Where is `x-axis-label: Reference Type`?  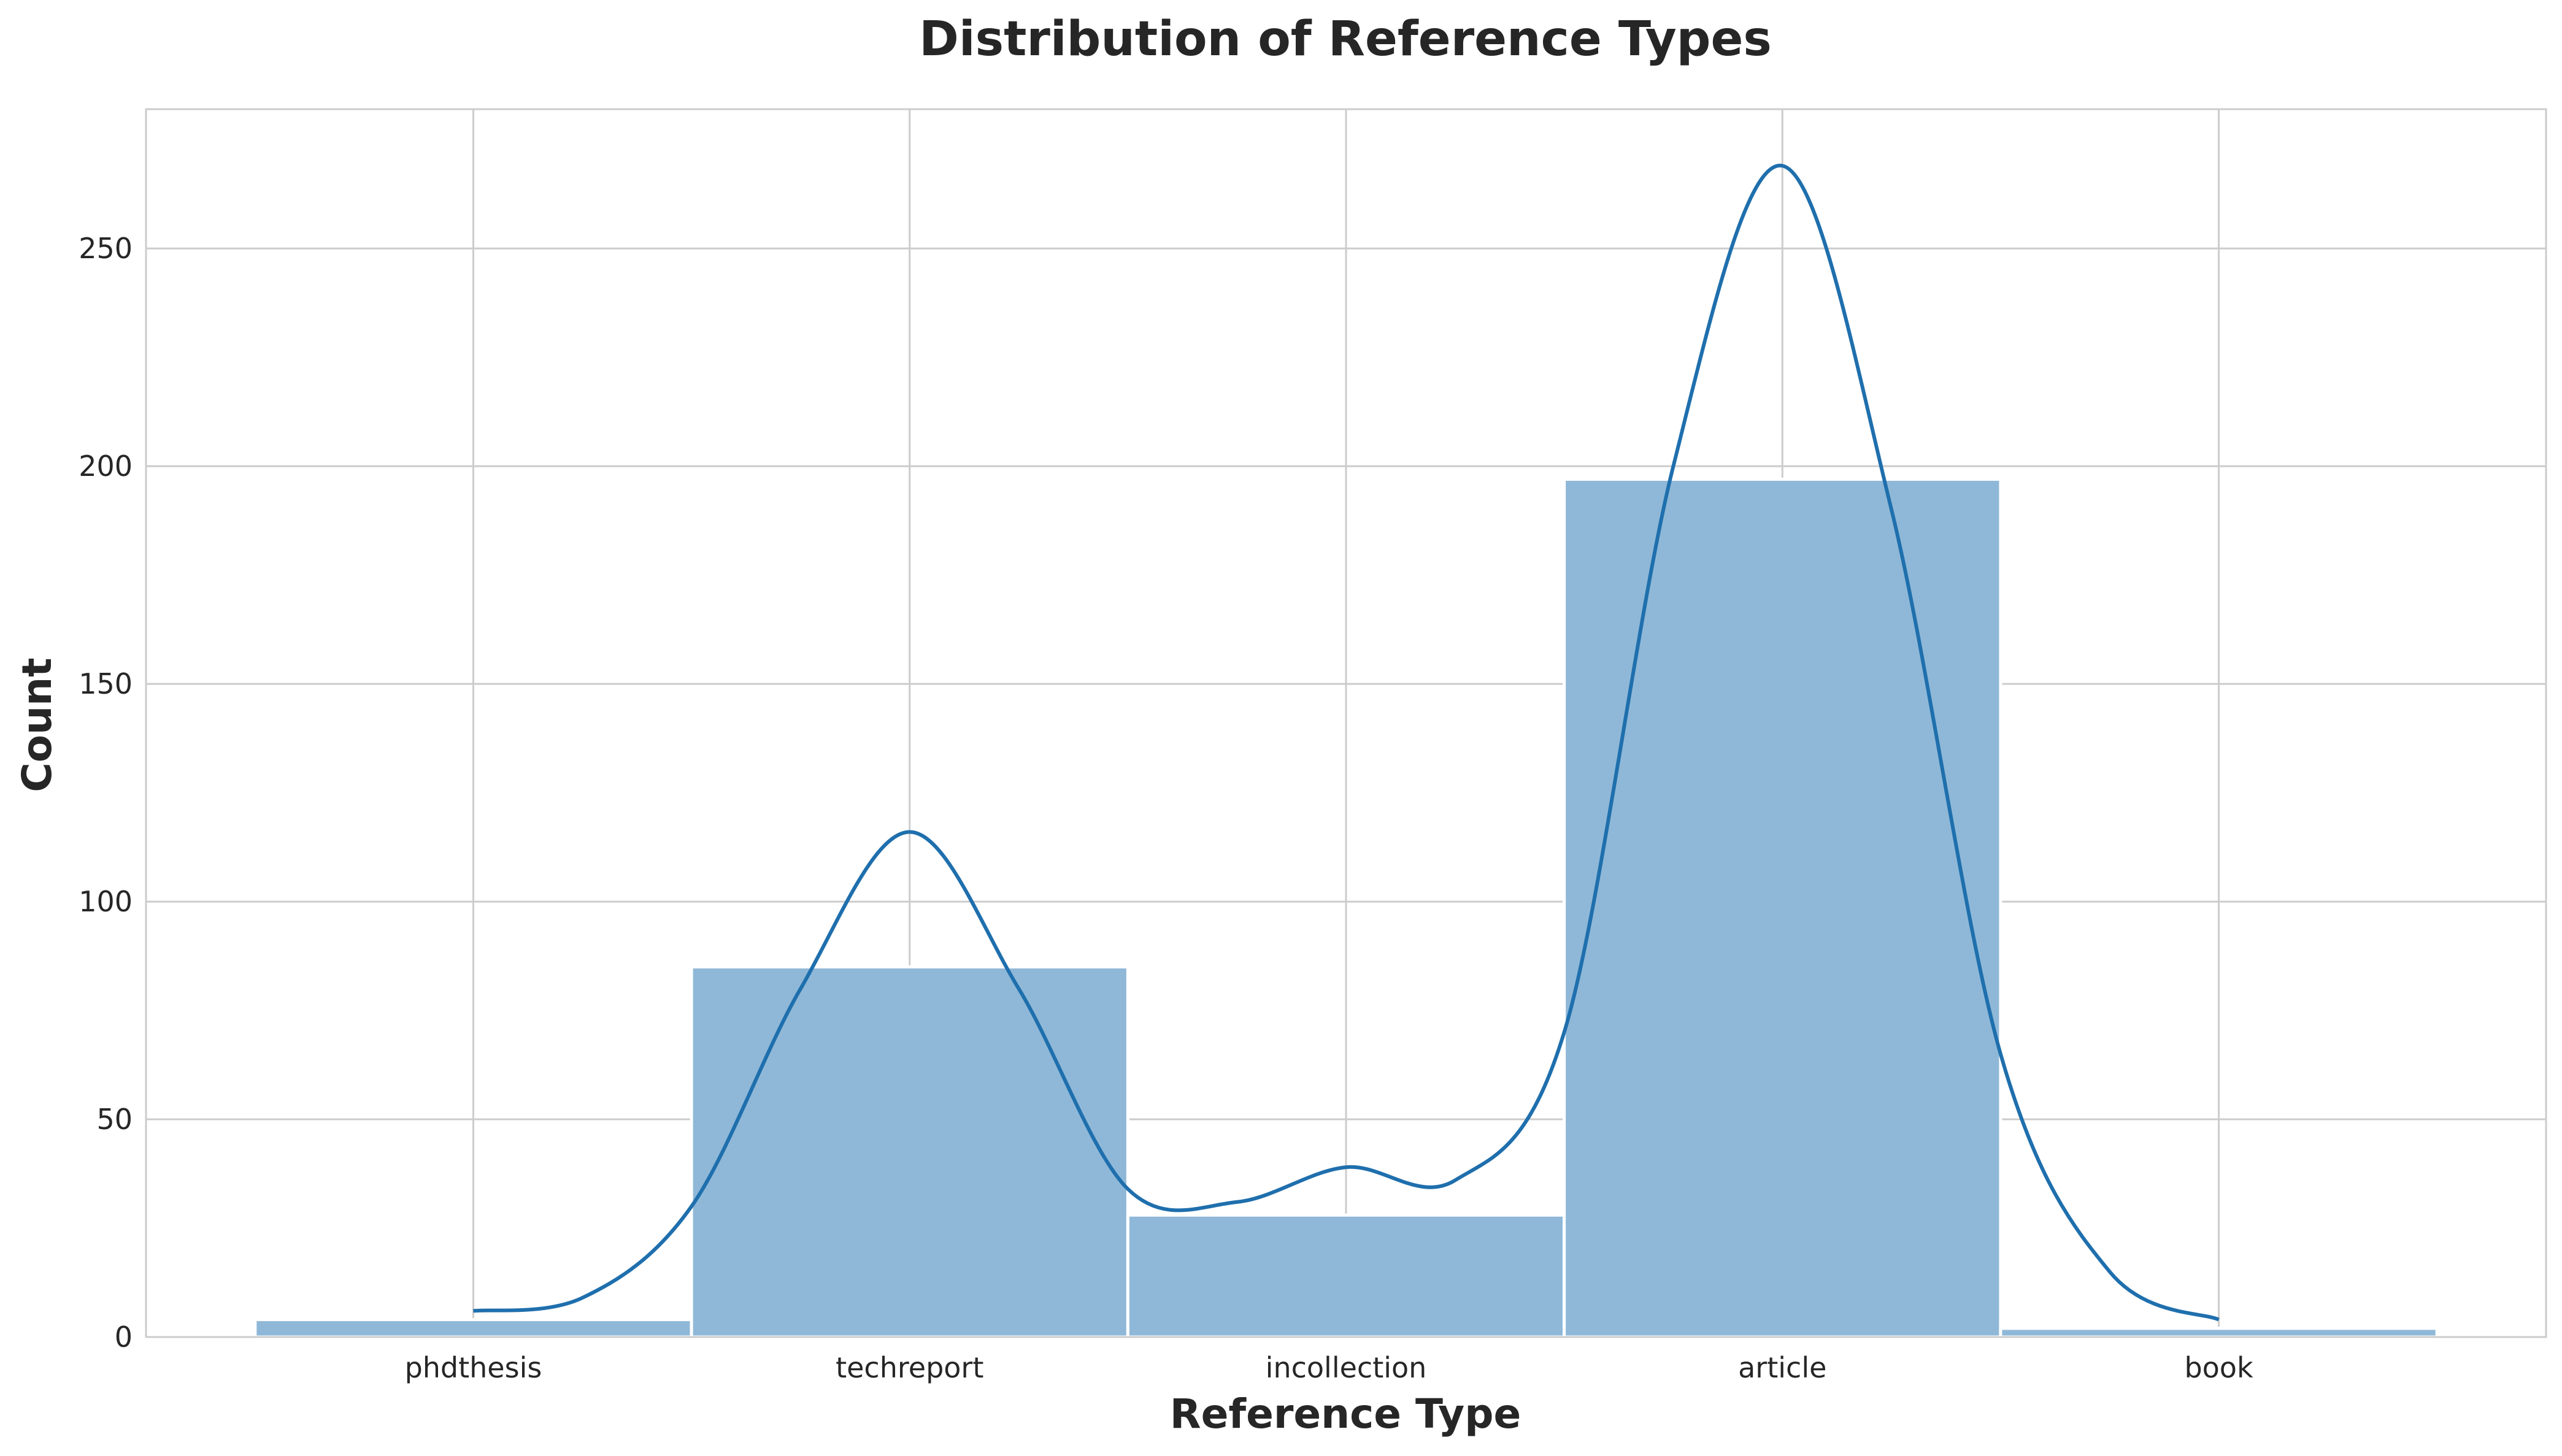
x-axis-label: Reference Type is located at coordinates (1345, 1414).